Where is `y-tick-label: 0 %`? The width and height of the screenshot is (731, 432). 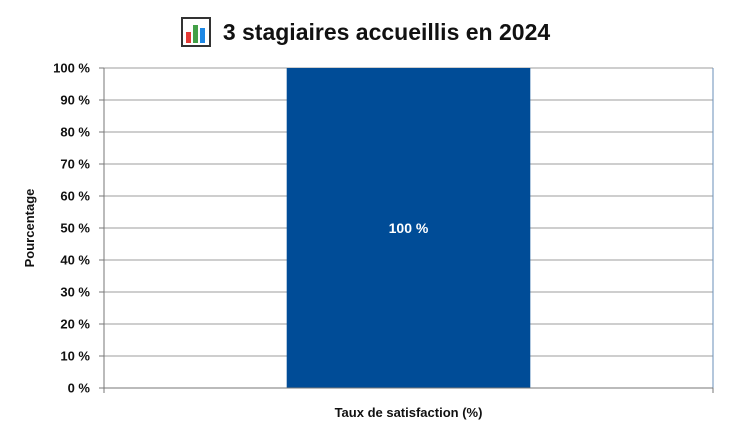 y-tick-label: 0 % is located at coordinates (79, 388).